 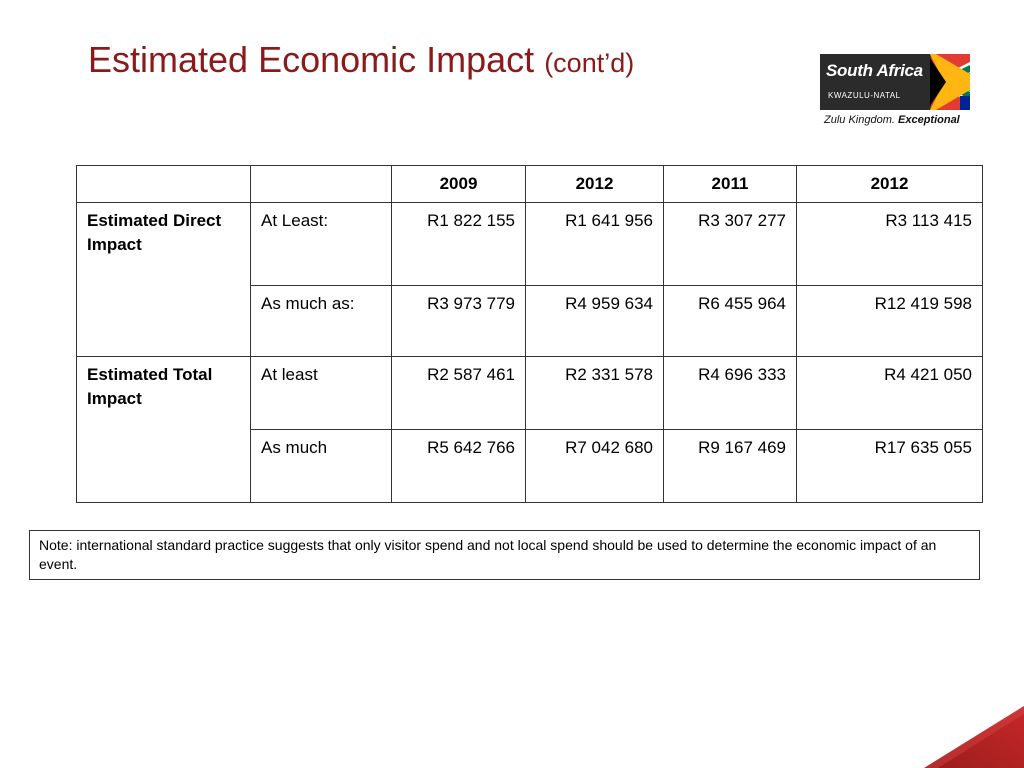 What do you see at coordinates (730, 244) in the screenshot?
I see `value-cell: R3 307 277` at bounding box center [730, 244].